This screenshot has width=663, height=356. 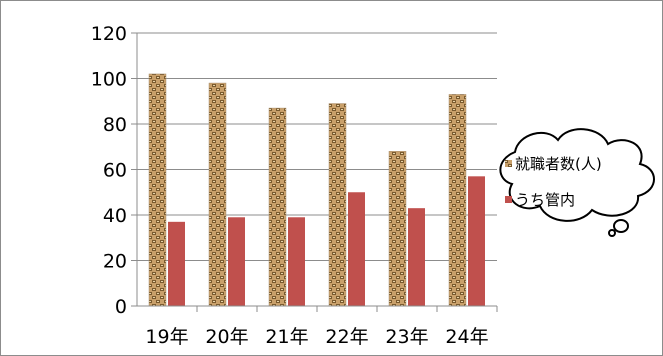 I want to click on y-tick-label: 20, so click(x=115, y=262).